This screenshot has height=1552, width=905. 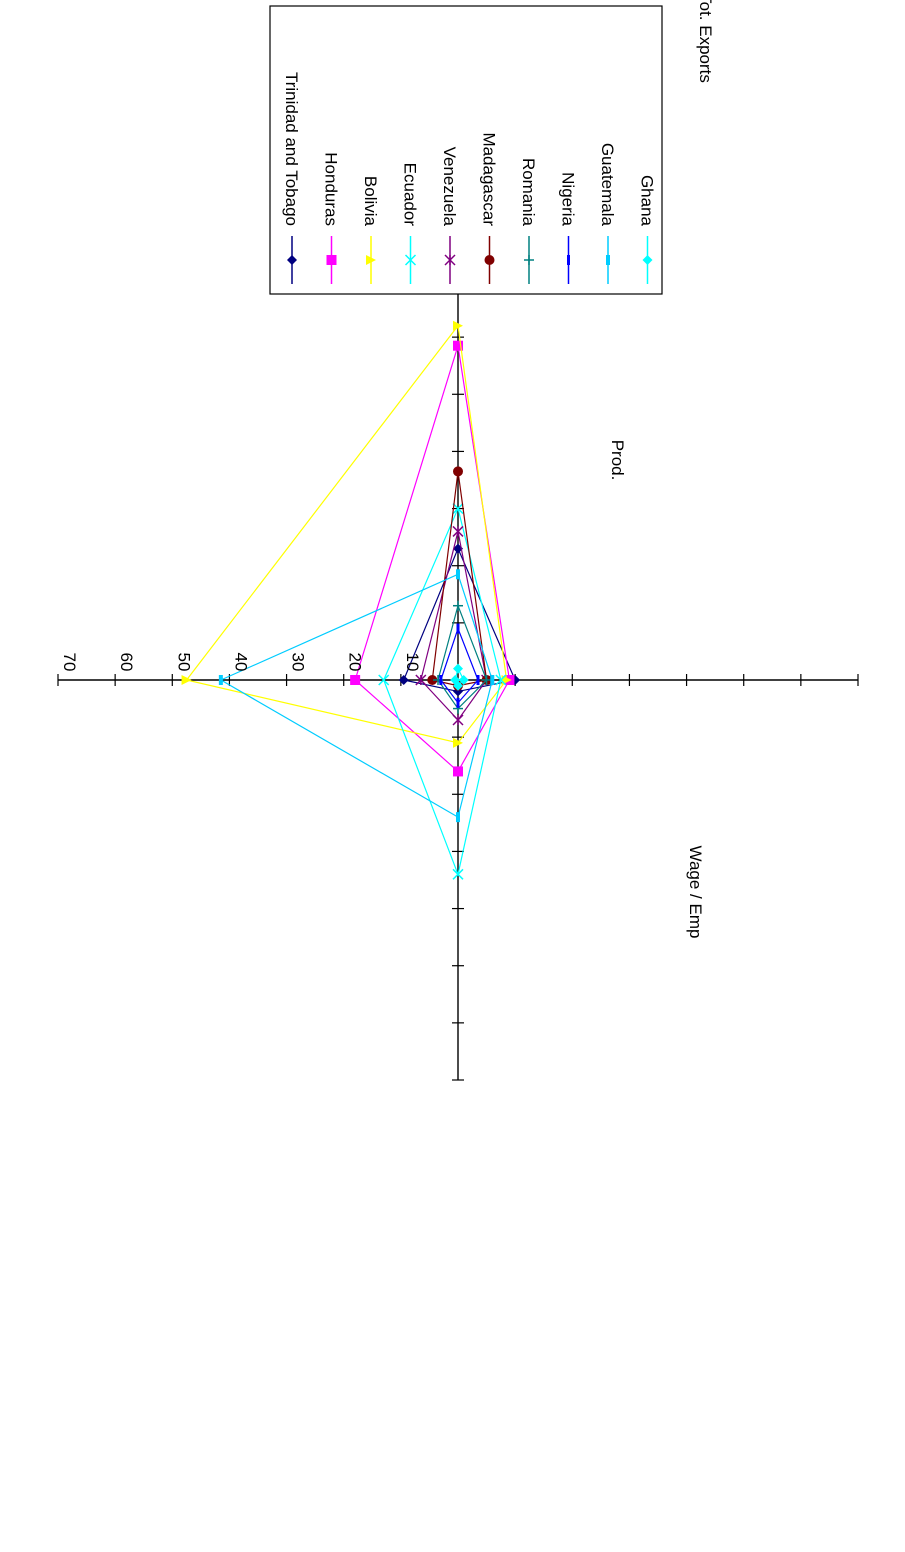 What do you see at coordinates (607, 185) in the screenshot?
I see `legend-label: Guatemala` at bounding box center [607, 185].